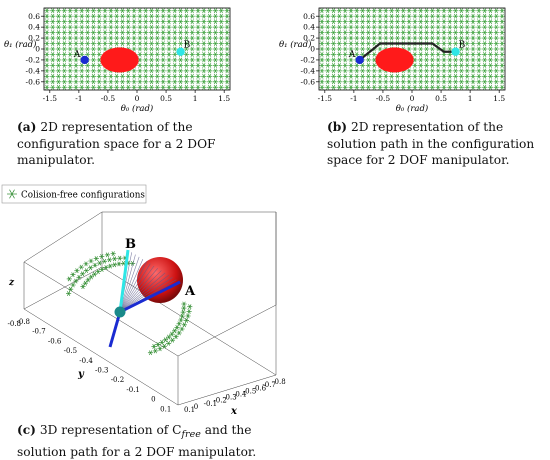 Image resolution: width=550 pixels, height=460 pixels. I want to click on point-a, so click(359, 60).